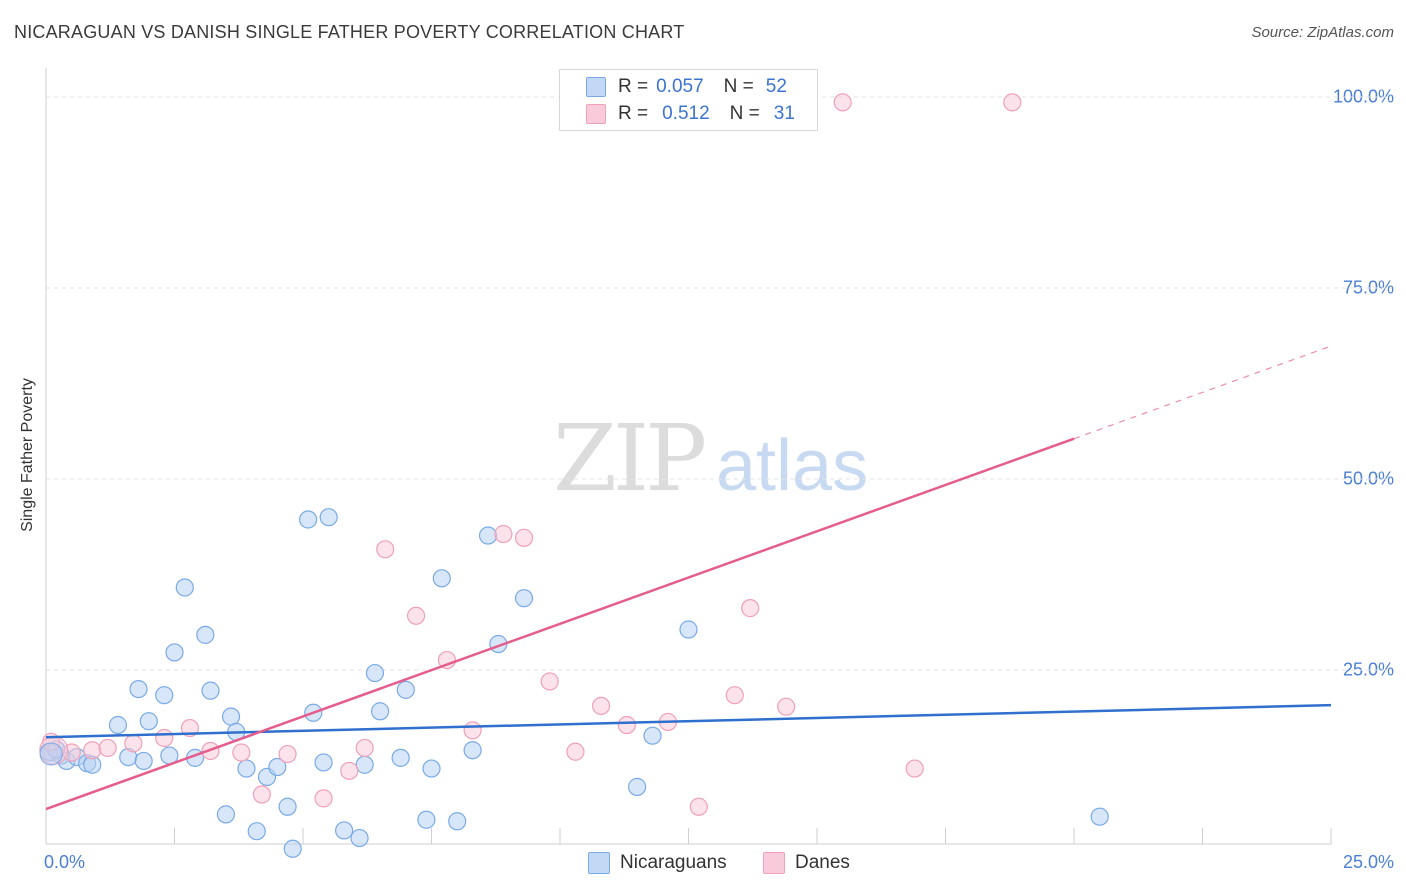 The image size is (1406, 892). Describe the element at coordinates (776, 86) in the screenshot. I see `legend-n-value: 52` at that location.